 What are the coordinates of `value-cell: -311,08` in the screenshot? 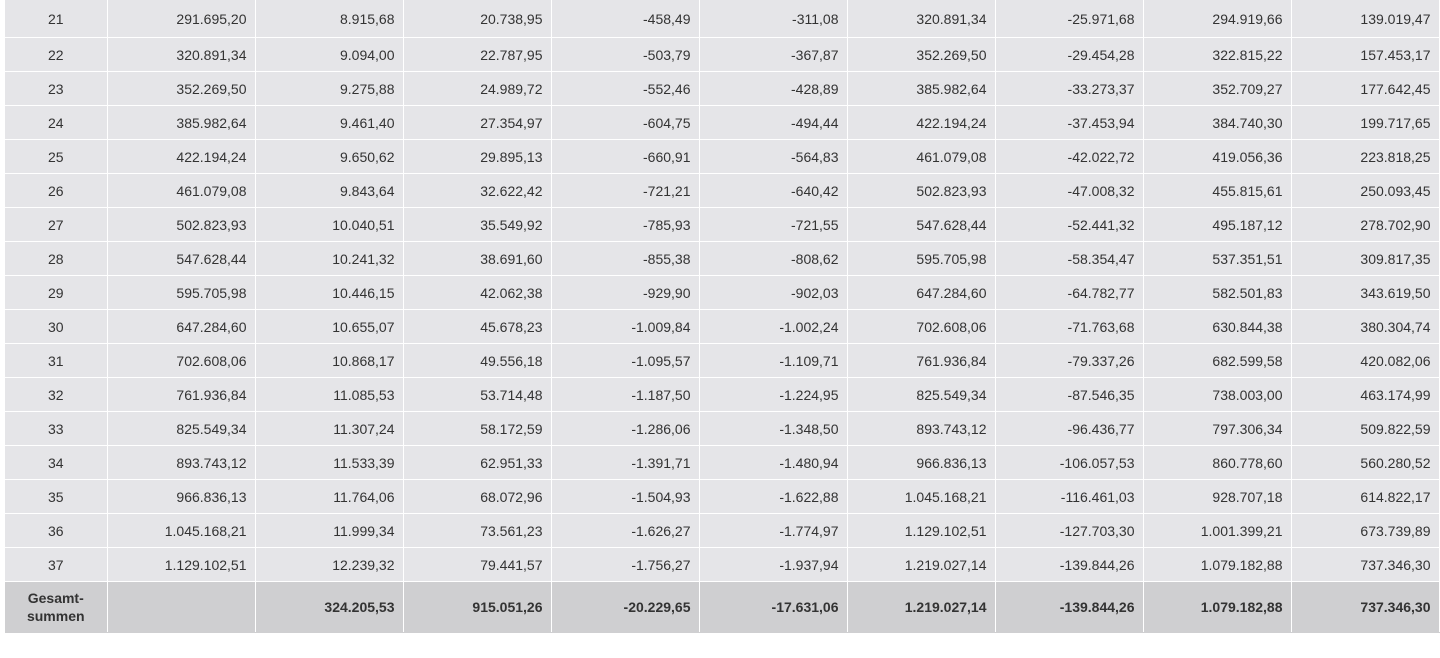 It's located at (773, 19).